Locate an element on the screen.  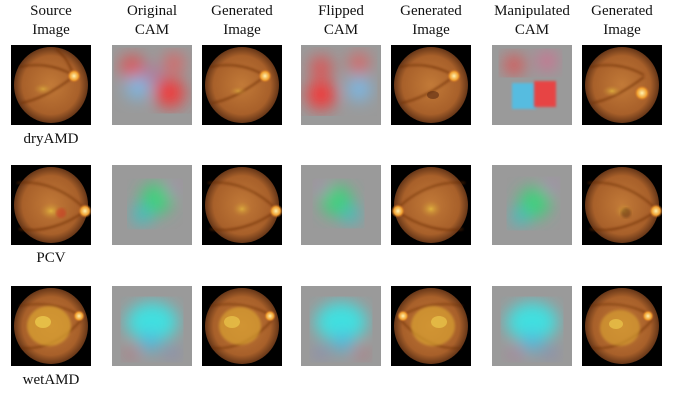
header-generated-image-3: Generated Image is located at coordinates (622, 21).